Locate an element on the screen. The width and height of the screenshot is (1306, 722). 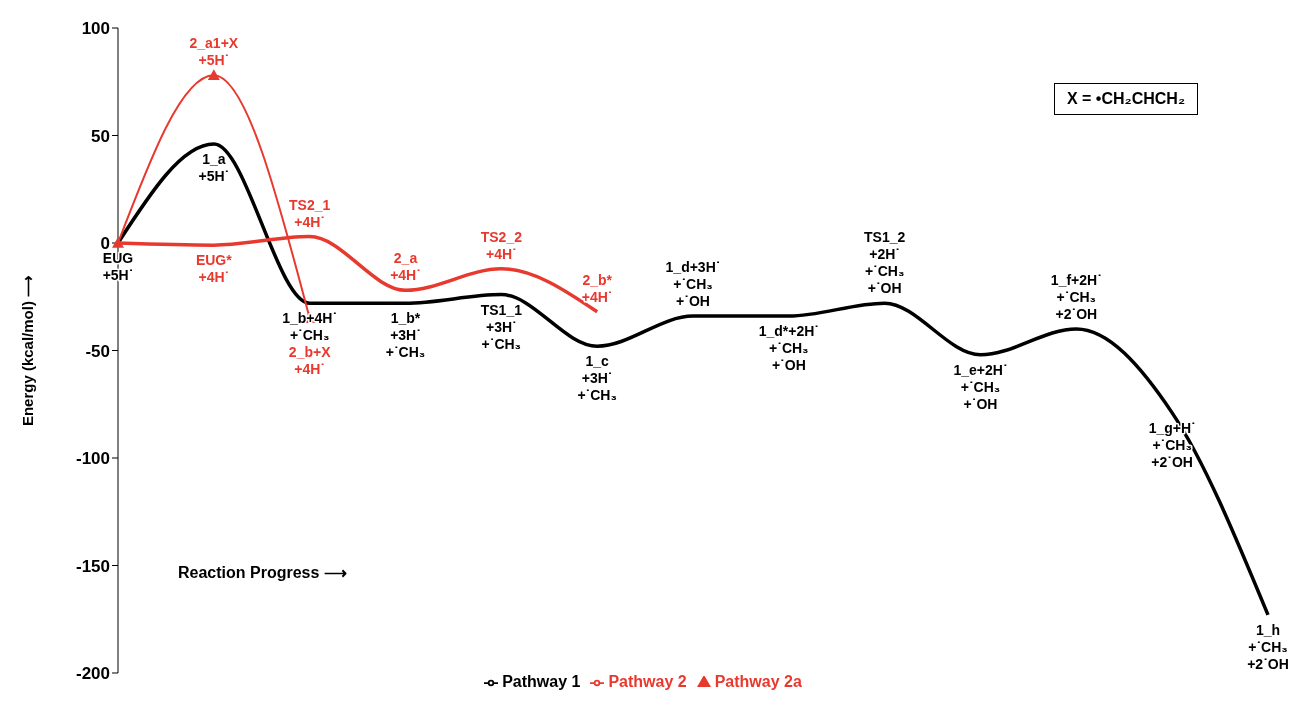
annotation: X = •CH₂CHCH₂ is located at coordinates (1125, 99).